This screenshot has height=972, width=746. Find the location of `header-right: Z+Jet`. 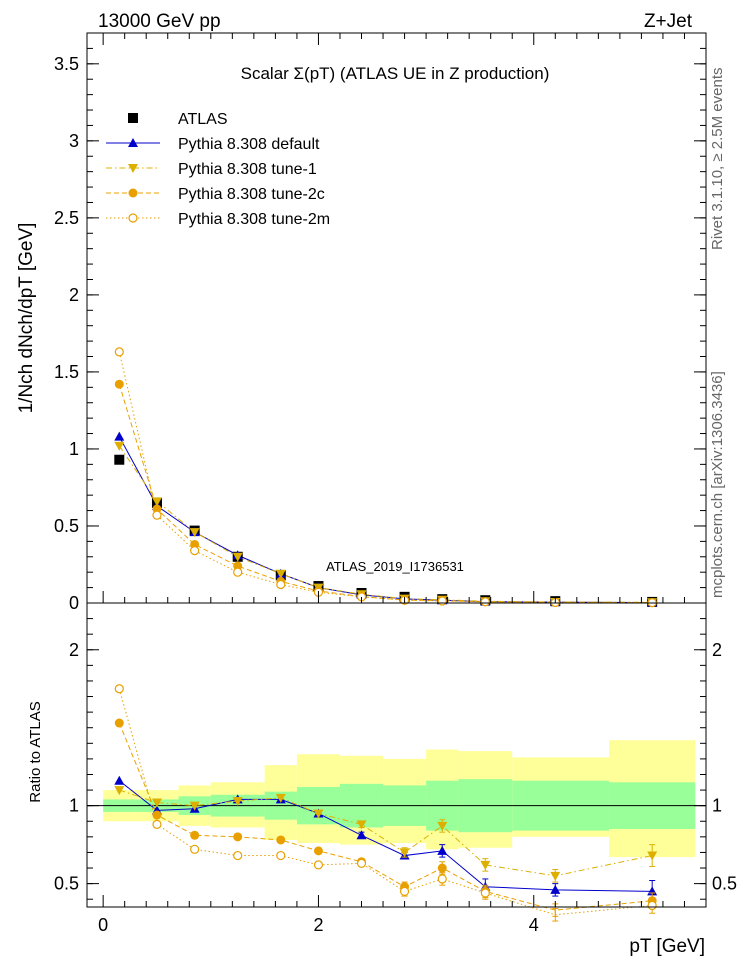

header-right: Z+Jet is located at coordinates (668, 21).